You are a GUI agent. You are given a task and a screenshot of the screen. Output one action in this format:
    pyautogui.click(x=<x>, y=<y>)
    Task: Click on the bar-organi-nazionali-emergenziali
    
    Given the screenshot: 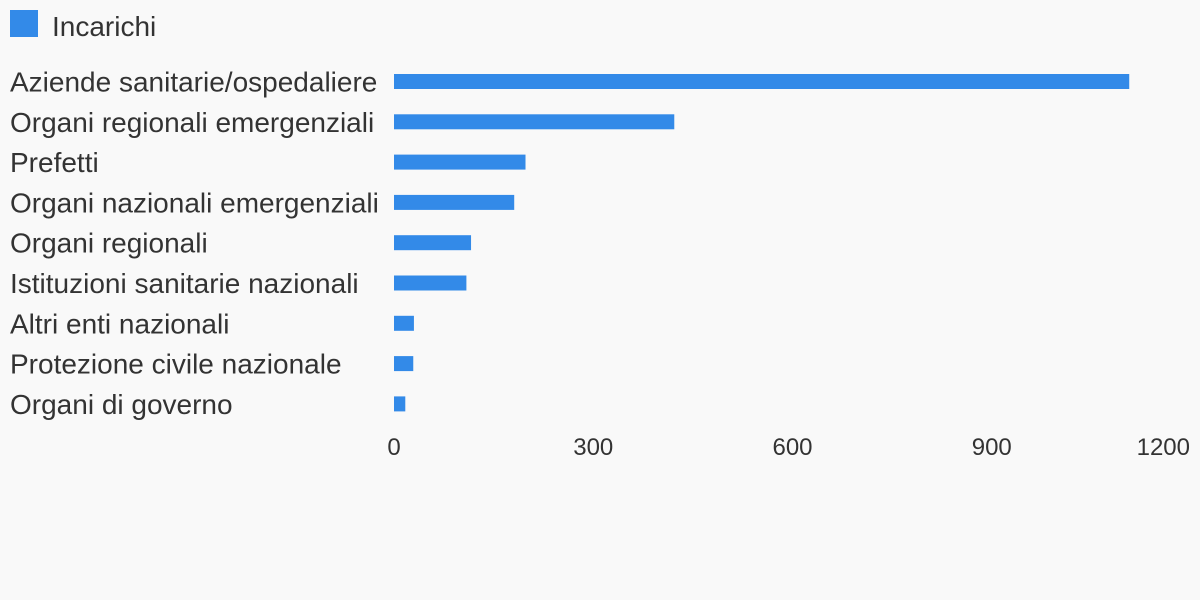 What is the action you would take?
    pyautogui.click(x=454, y=202)
    